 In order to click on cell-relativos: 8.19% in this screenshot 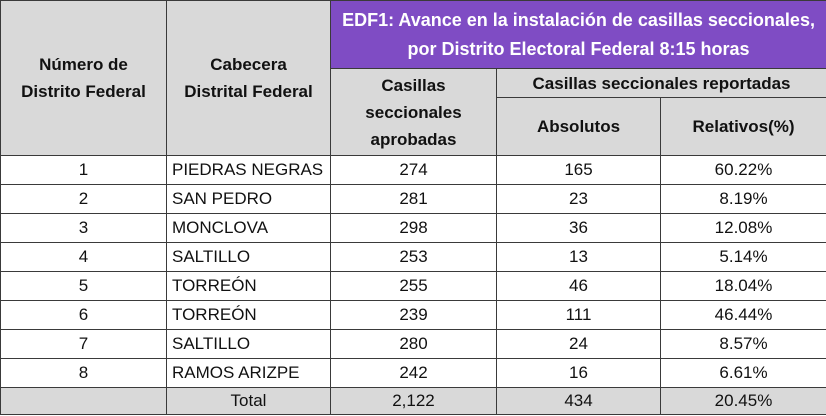, I will do `click(742, 199)`.